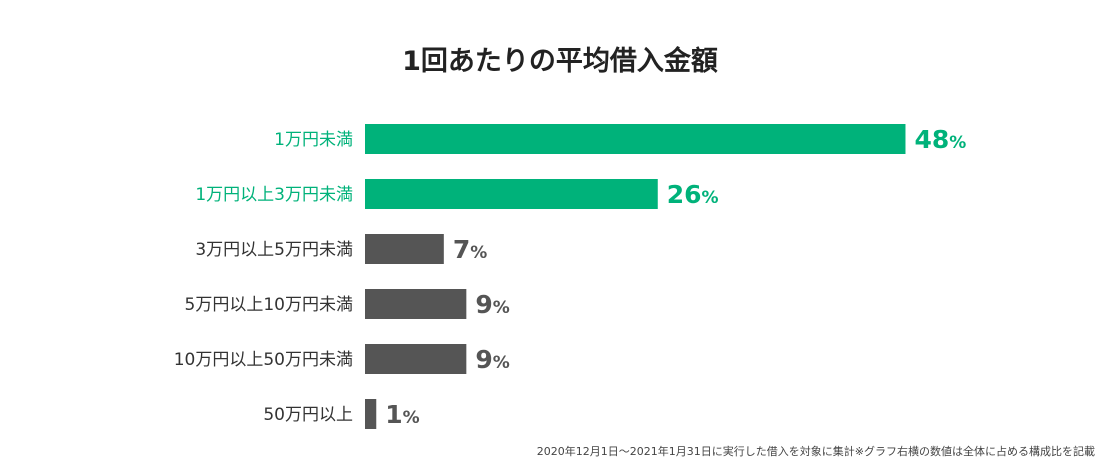  What do you see at coordinates (470, 249) in the screenshot?
I see `data-label: 7%` at bounding box center [470, 249].